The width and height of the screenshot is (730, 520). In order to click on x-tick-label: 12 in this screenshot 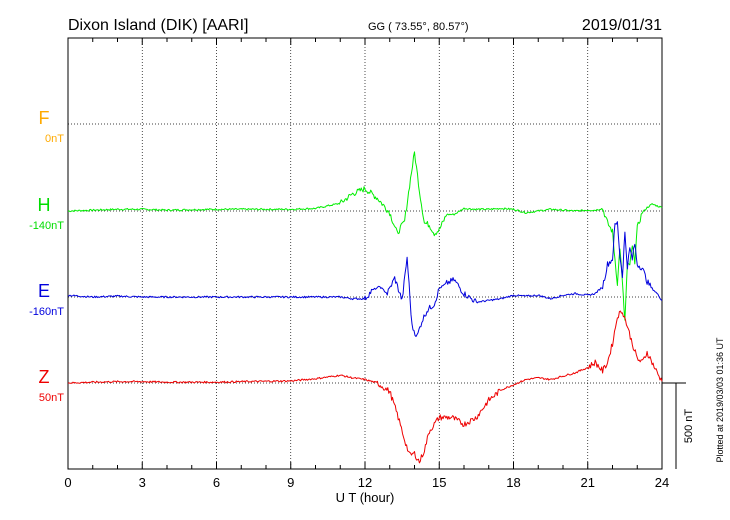, I will do `click(365, 482)`.